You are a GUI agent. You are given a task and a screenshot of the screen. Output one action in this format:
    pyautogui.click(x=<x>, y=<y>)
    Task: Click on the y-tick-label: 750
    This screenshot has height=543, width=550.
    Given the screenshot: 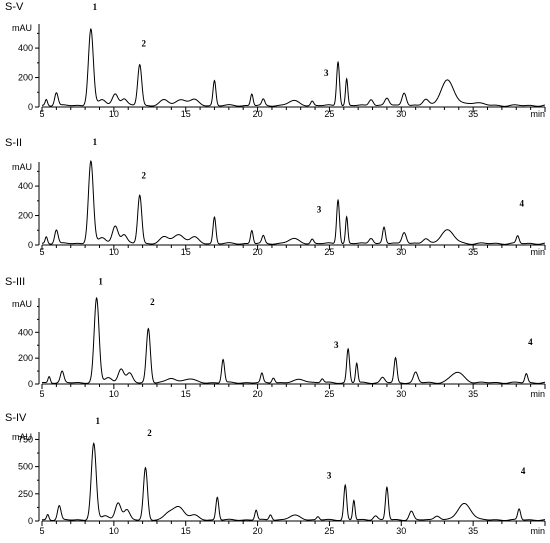 What is the action you would take?
    pyautogui.click(x=25, y=439)
    